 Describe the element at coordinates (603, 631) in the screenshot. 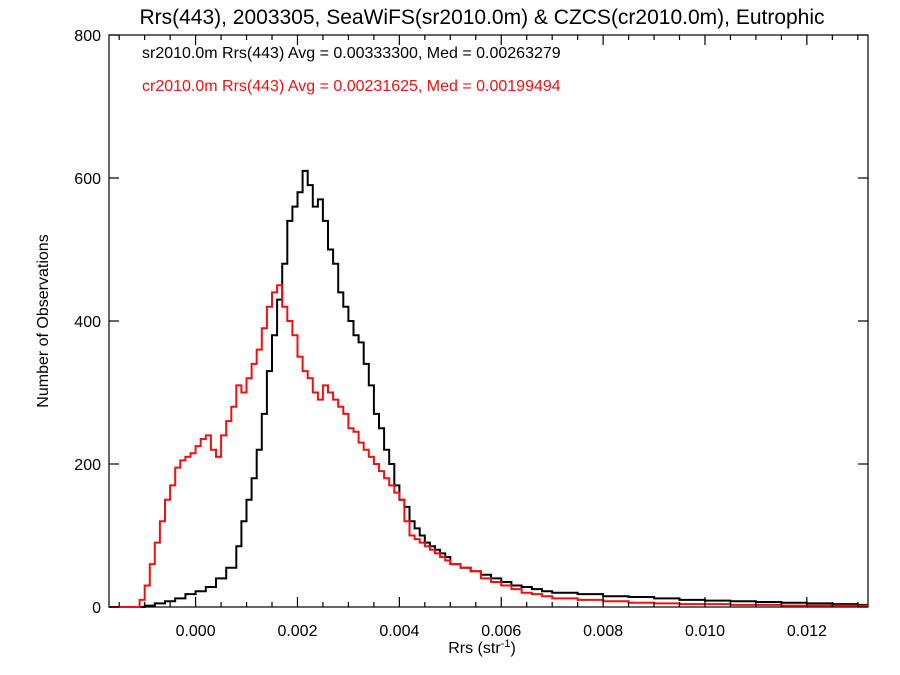

I see `x-tick-label: 0.008` at that location.